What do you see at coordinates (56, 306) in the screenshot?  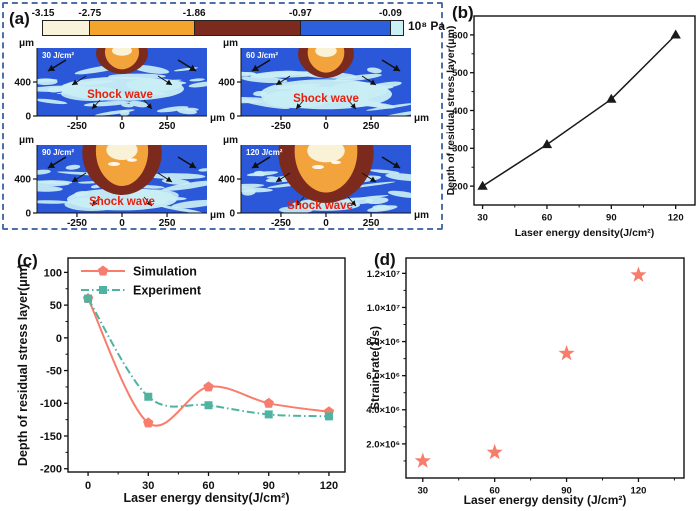 I see `svg-text: 50` at bounding box center [56, 306].